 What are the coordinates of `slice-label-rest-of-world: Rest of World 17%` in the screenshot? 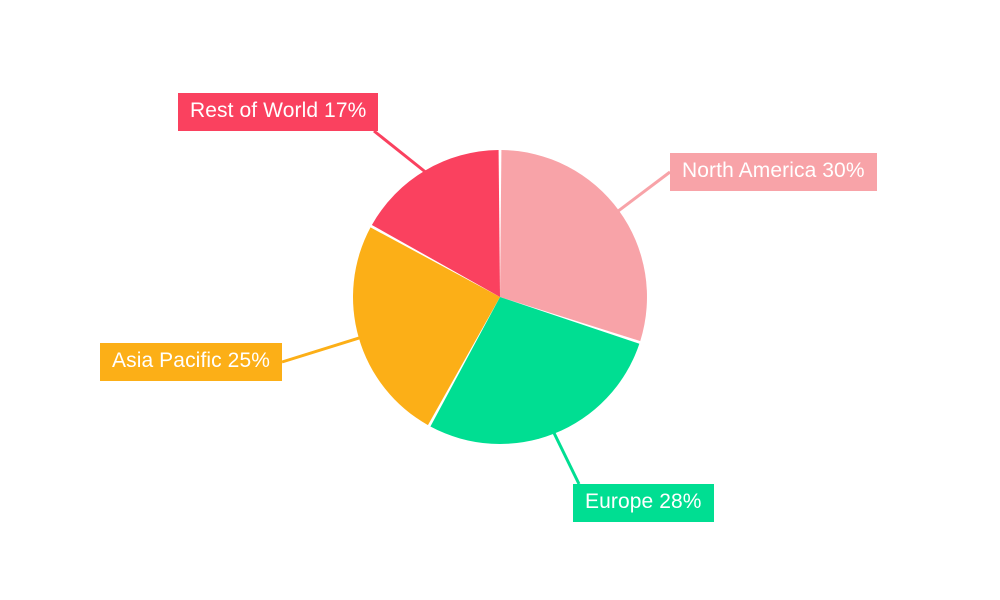 It's located at (278, 112).